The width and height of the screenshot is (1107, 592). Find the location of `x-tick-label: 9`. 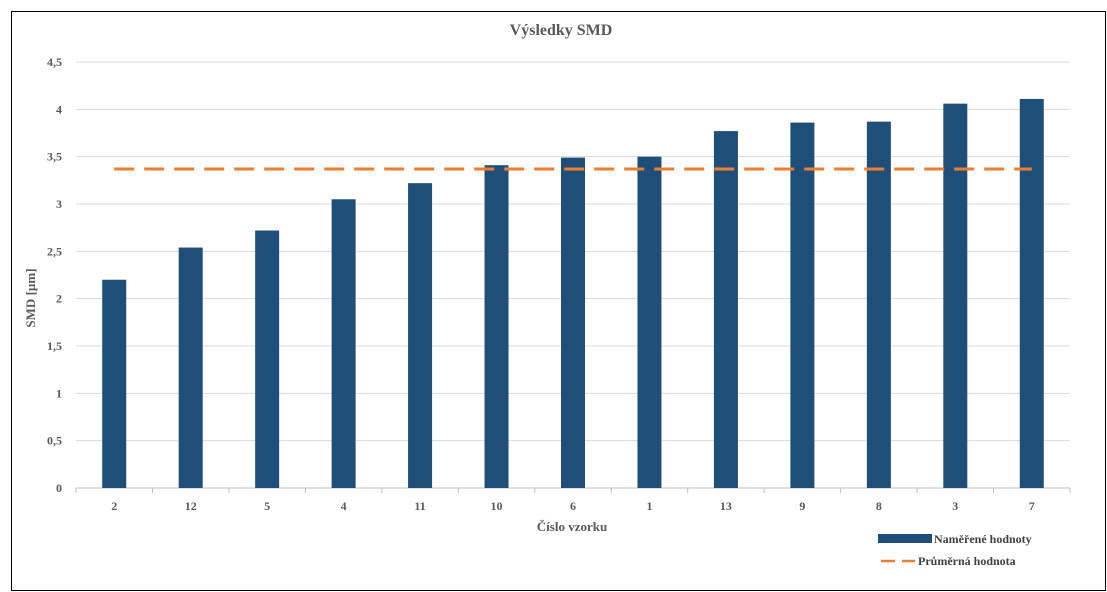

x-tick-label: 9 is located at coordinates (802, 506).